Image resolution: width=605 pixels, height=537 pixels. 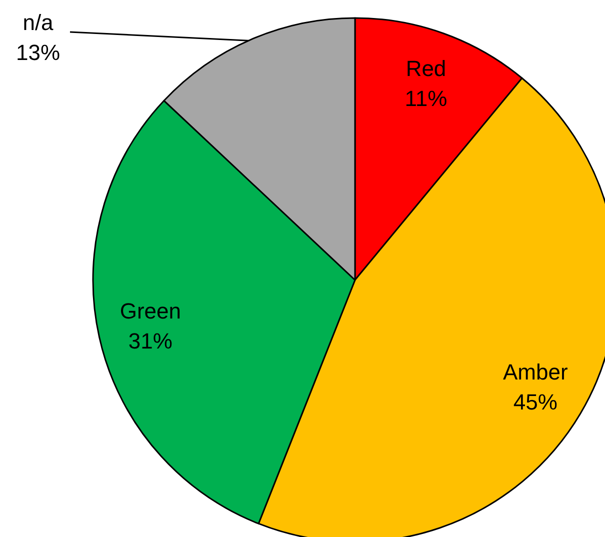 I want to click on slice-label: Amber, so click(x=535, y=372).